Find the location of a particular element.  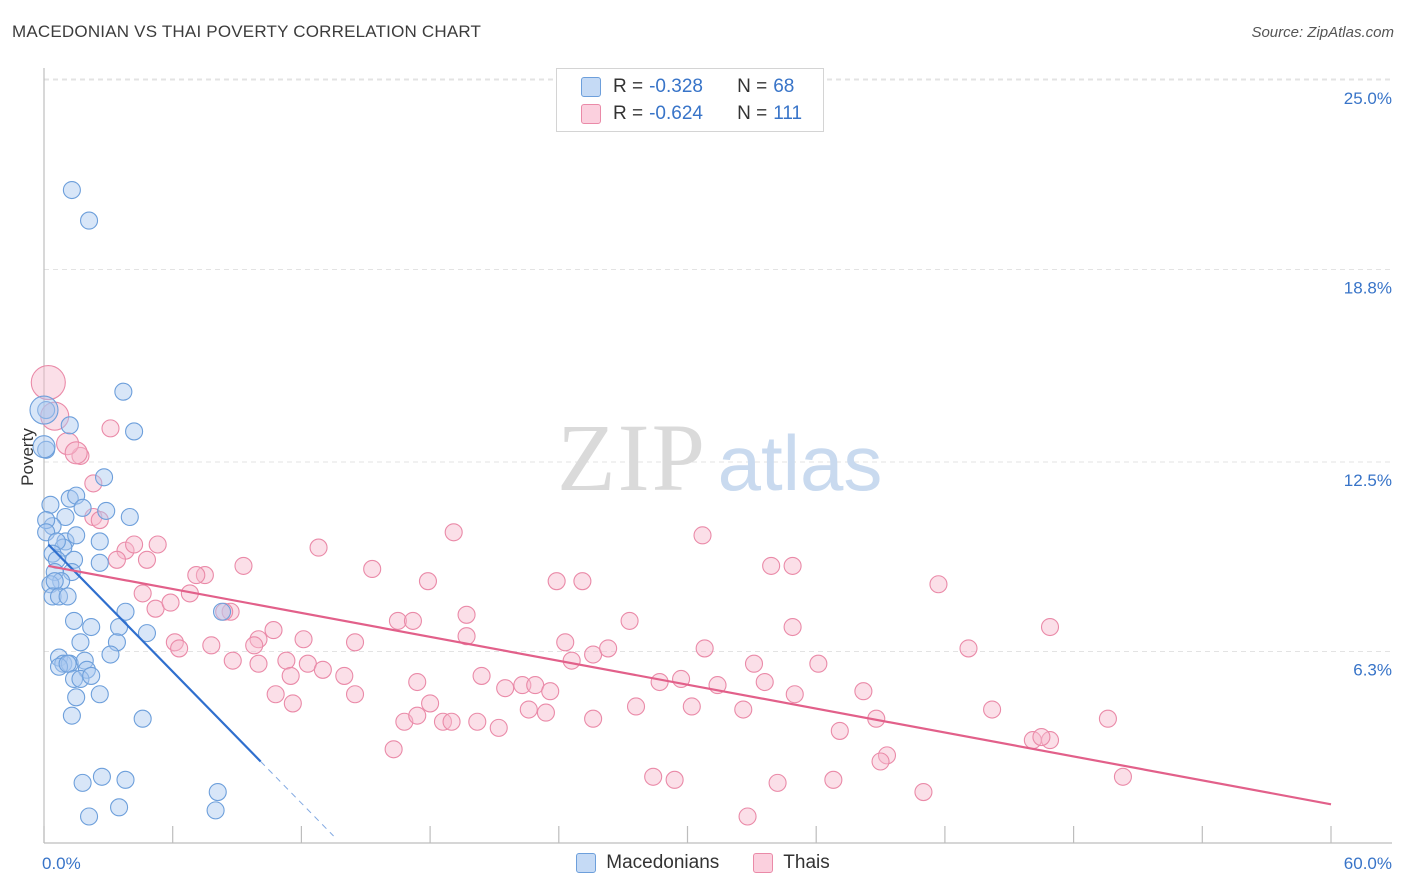

legend-row-thais: R = -0.624 N = 111 is located at coordinates (691, 114).